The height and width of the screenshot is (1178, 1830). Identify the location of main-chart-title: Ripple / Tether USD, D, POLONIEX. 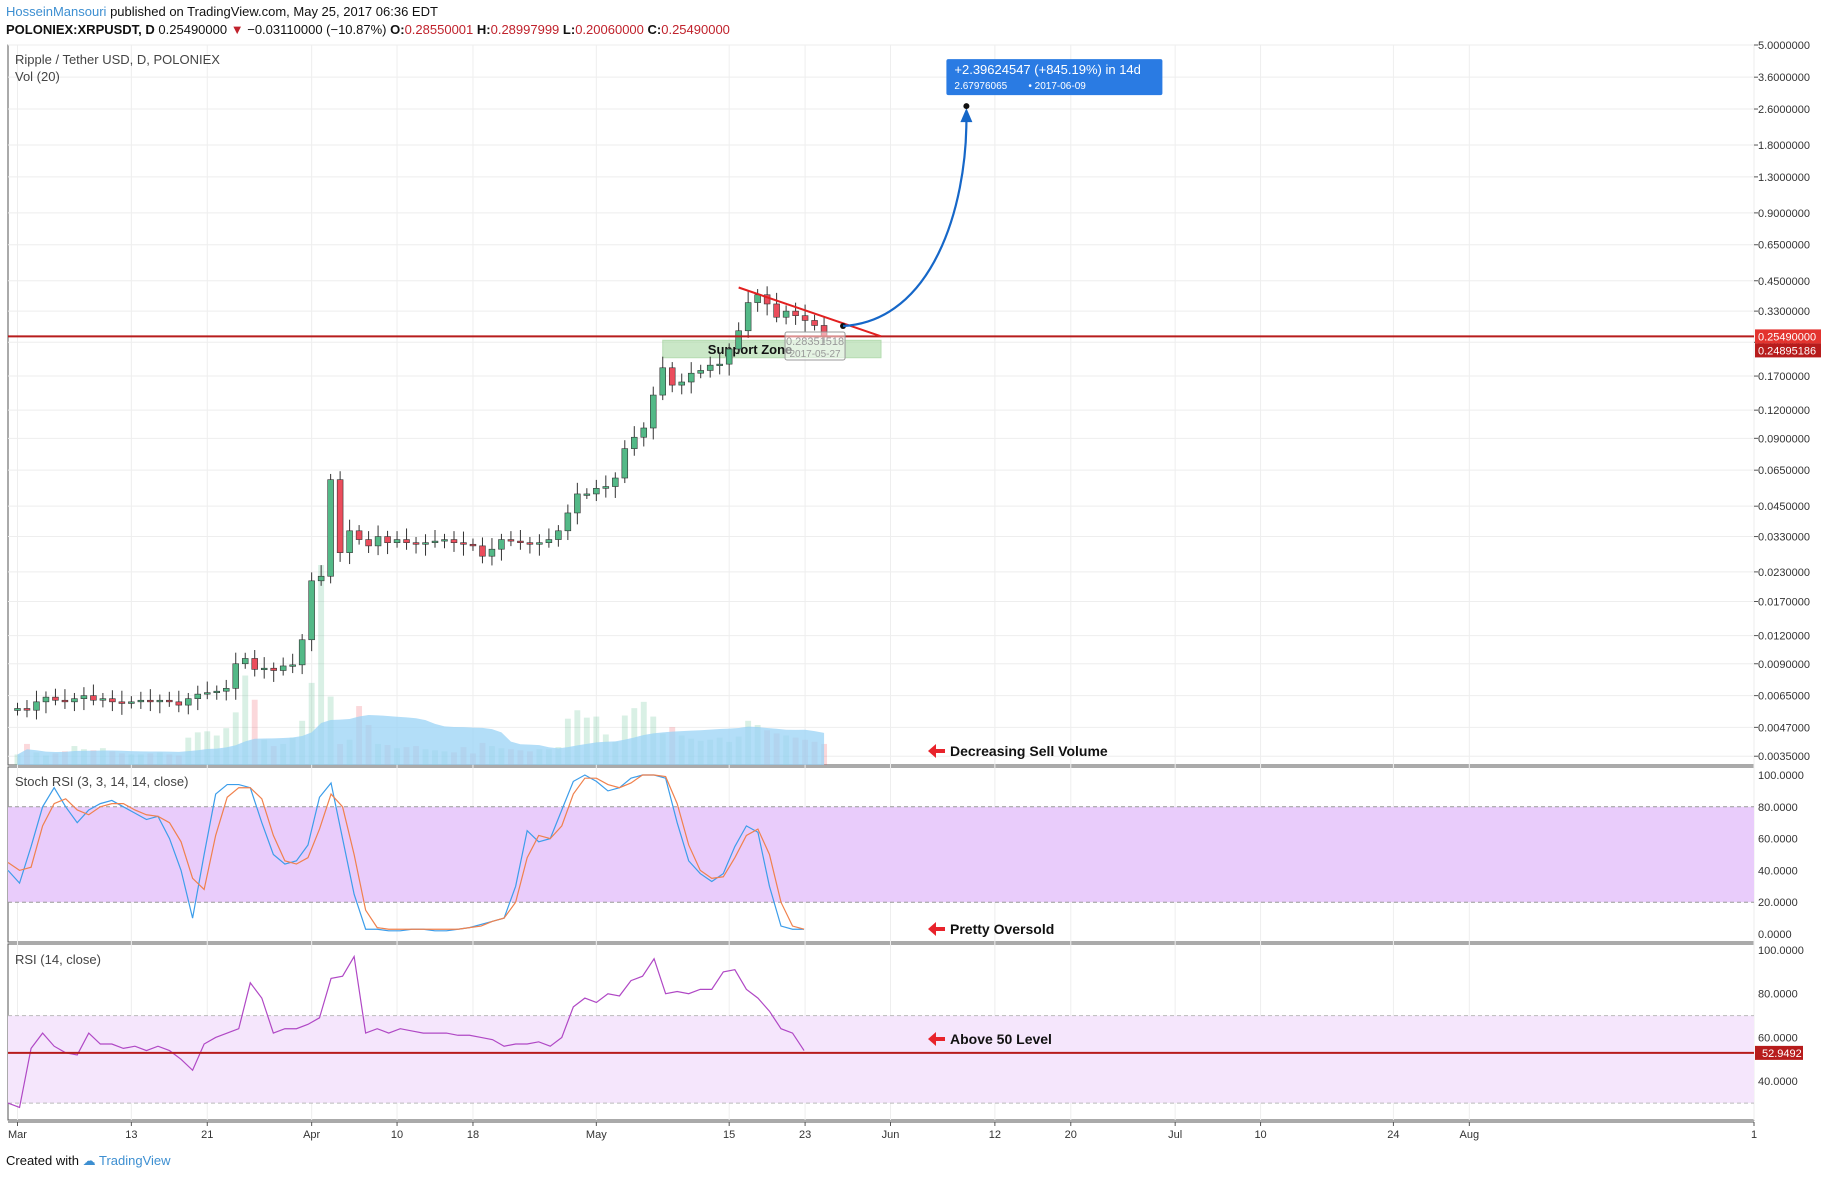
(117, 59).